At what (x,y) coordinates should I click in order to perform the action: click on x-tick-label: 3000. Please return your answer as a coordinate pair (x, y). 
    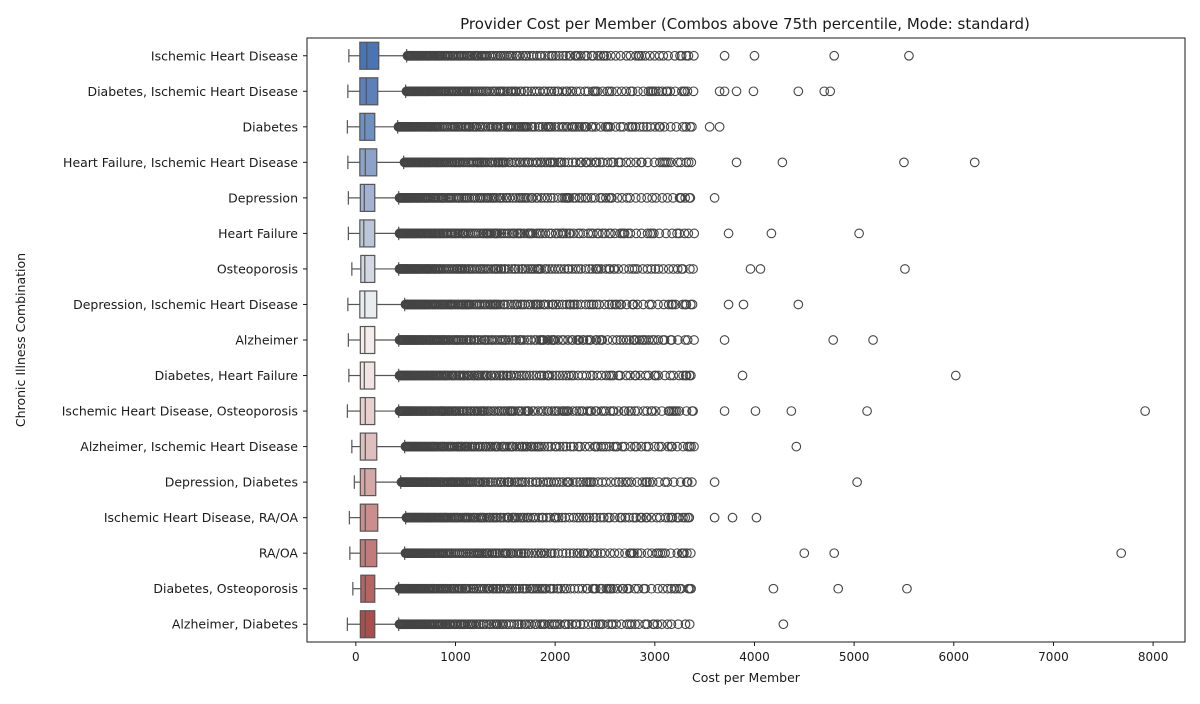
    Looking at the image, I should click on (655, 657).